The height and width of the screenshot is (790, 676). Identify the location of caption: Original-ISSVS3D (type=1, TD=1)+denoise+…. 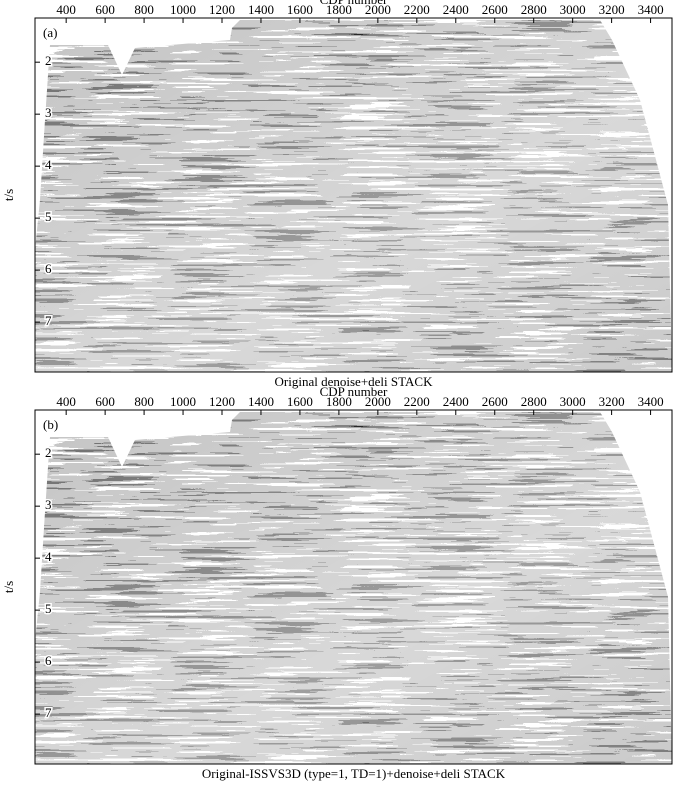
(354, 773).